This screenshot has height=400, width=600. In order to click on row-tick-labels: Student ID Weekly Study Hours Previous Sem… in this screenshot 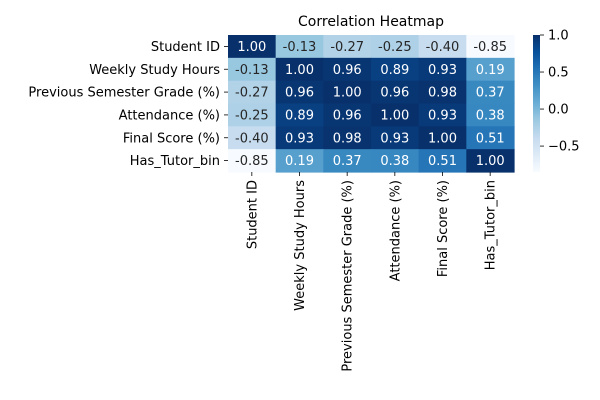, I will do `click(128, 104)`.